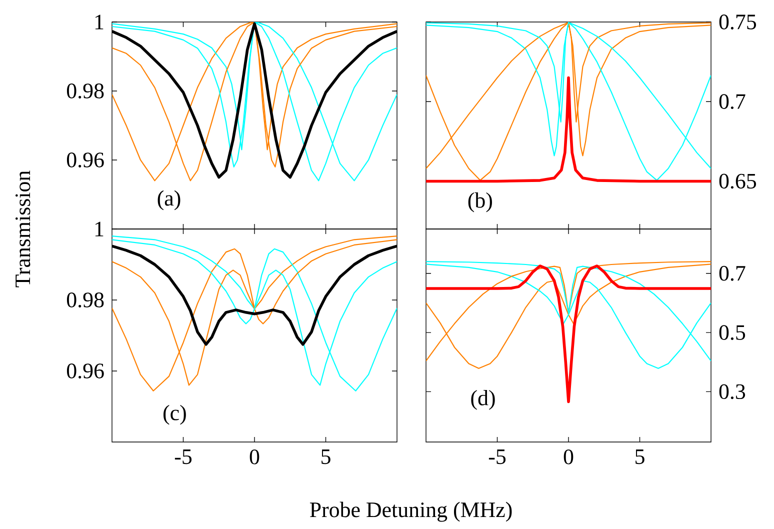  I want to click on annotation: (a), so click(169, 200).